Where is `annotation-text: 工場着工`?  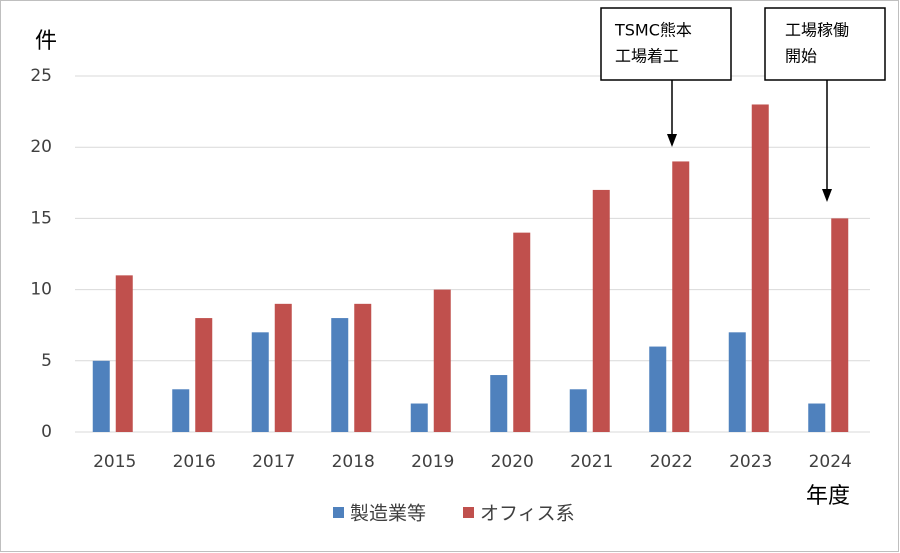 annotation-text: 工場着工 is located at coordinates (647, 56).